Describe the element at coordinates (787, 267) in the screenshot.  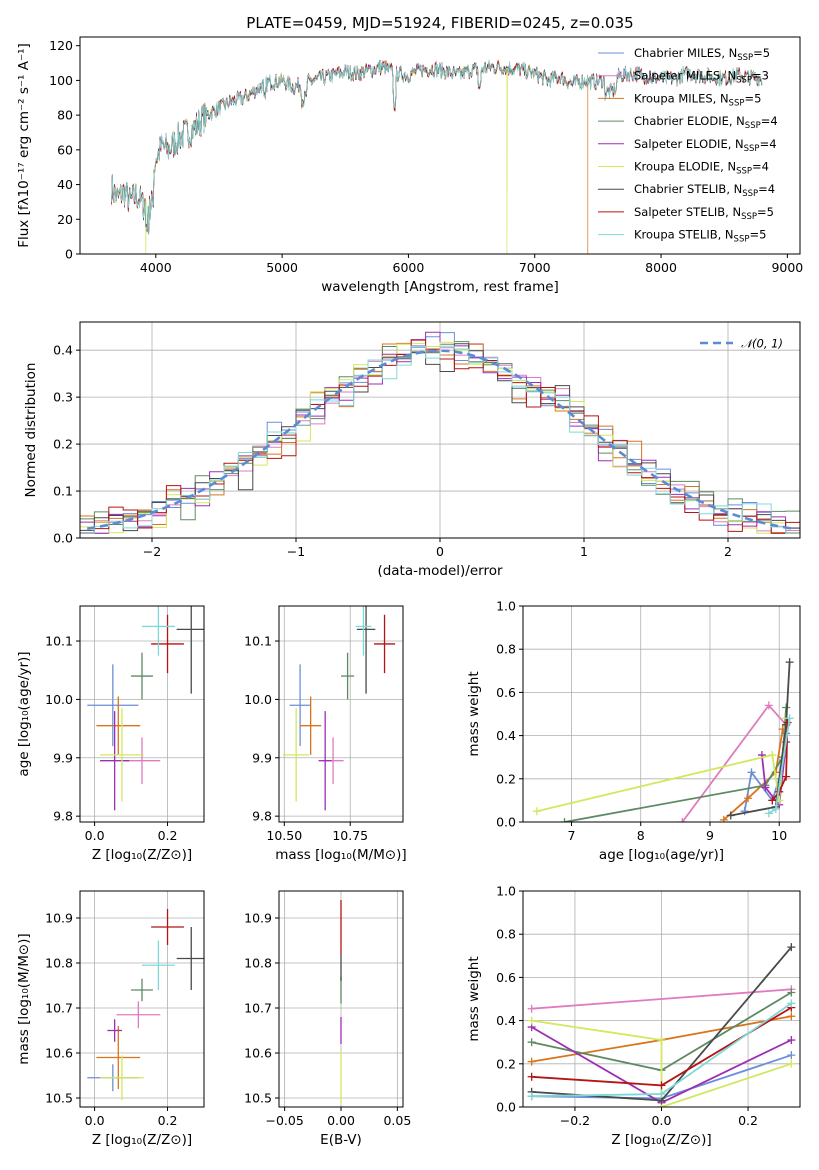
I see `x-tick-label: 9000` at that location.